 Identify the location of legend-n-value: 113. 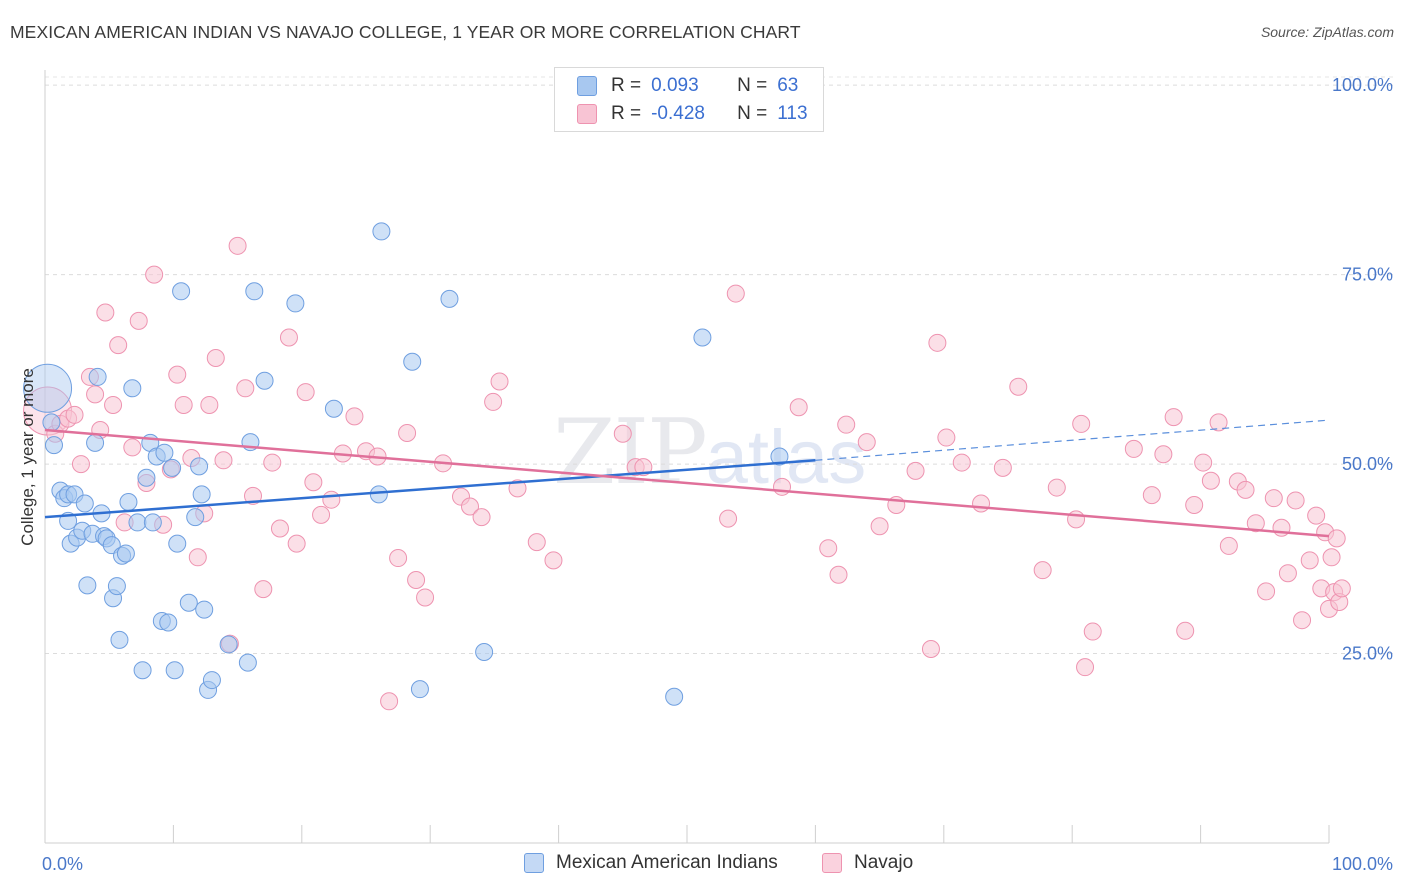
(792, 113).